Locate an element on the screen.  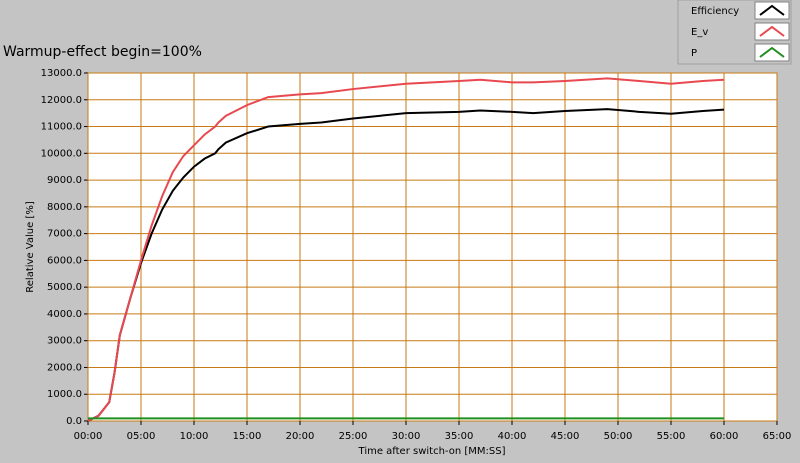
y-tick-label: 11000.0 is located at coordinates (61, 127).